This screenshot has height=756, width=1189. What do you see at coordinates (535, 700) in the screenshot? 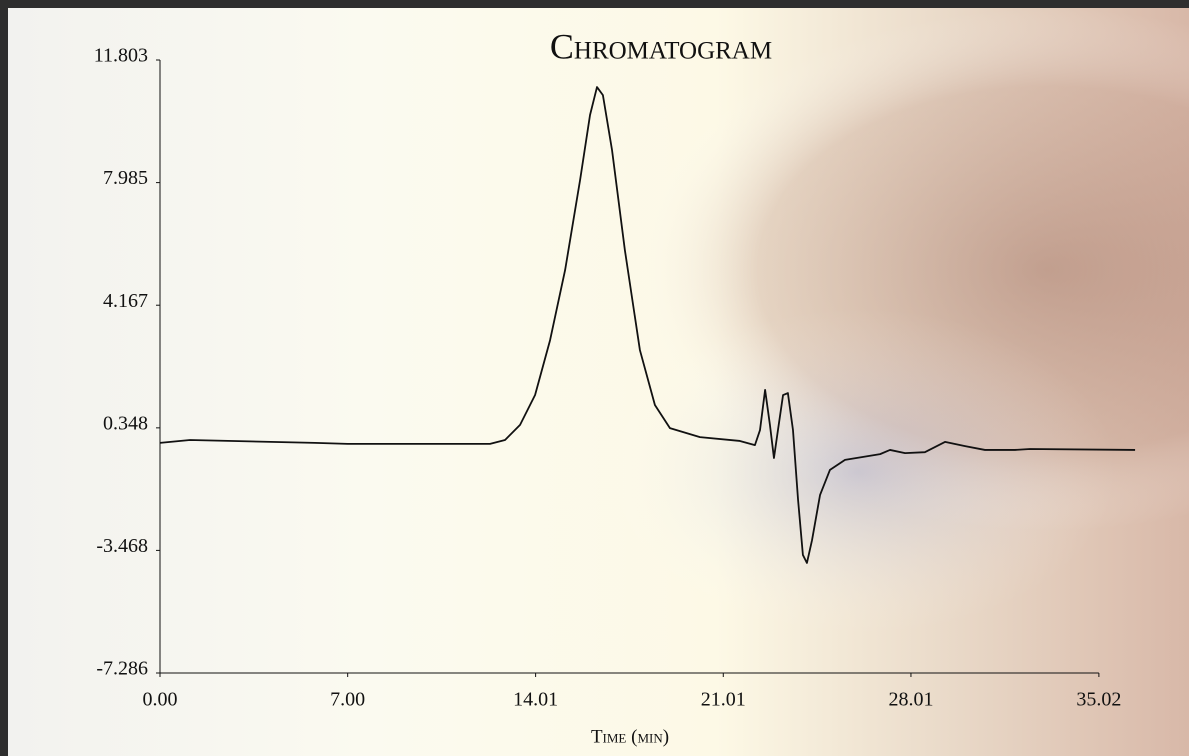
I see `x-tick-label: 14.01` at bounding box center [535, 700].